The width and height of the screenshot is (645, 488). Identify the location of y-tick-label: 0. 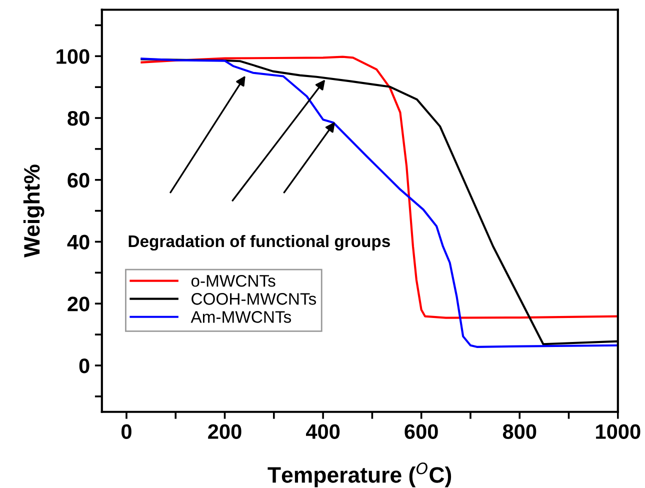
(84, 366).